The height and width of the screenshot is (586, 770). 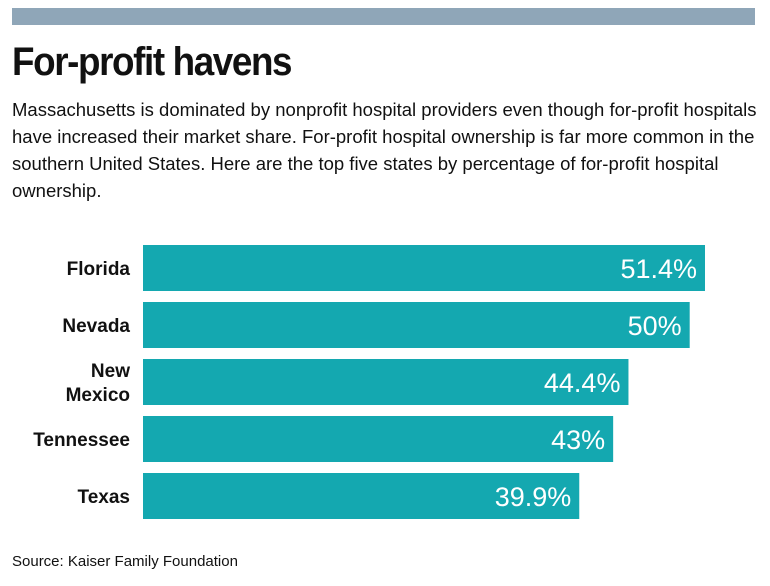 What do you see at coordinates (582, 383) in the screenshot?
I see `value-label: 44.4%` at bounding box center [582, 383].